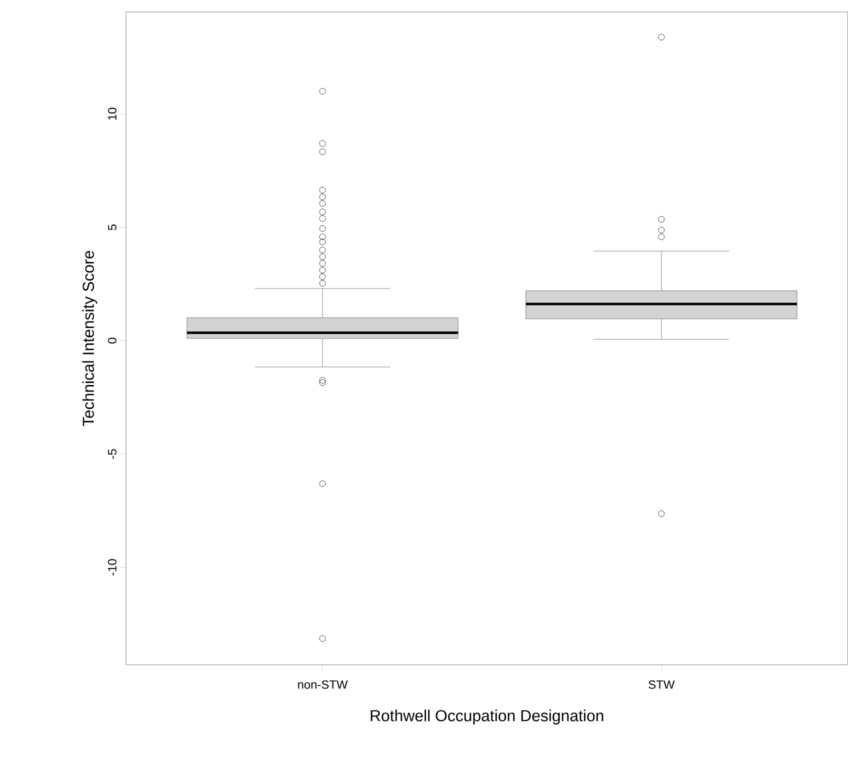 The image size is (848, 775). What do you see at coordinates (112, 341) in the screenshot?
I see `y-tick-label: 0` at bounding box center [112, 341].